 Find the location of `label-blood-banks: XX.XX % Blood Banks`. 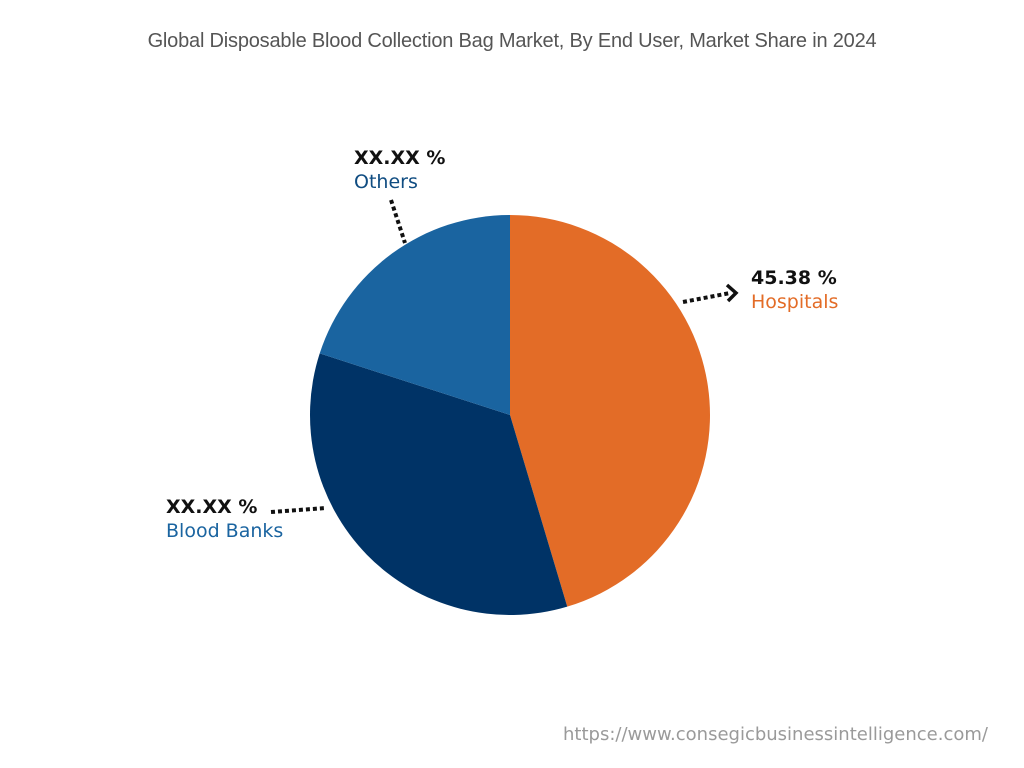

label-blood-banks: XX.XX % Blood Banks is located at coordinates (224, 519).